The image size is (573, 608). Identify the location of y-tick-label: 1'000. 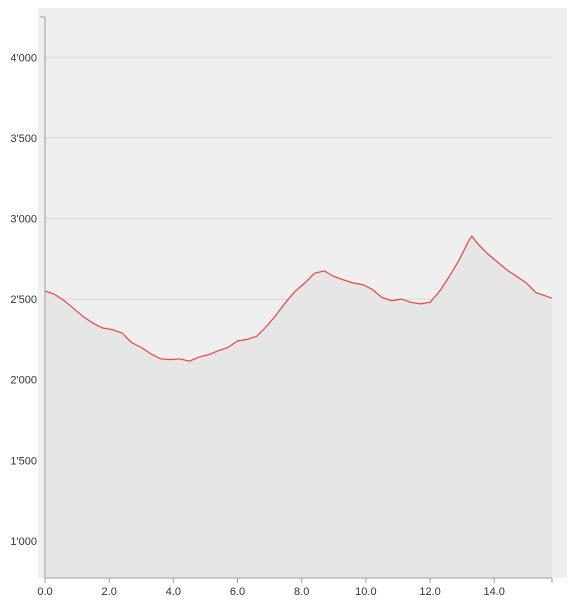
(23, 542).